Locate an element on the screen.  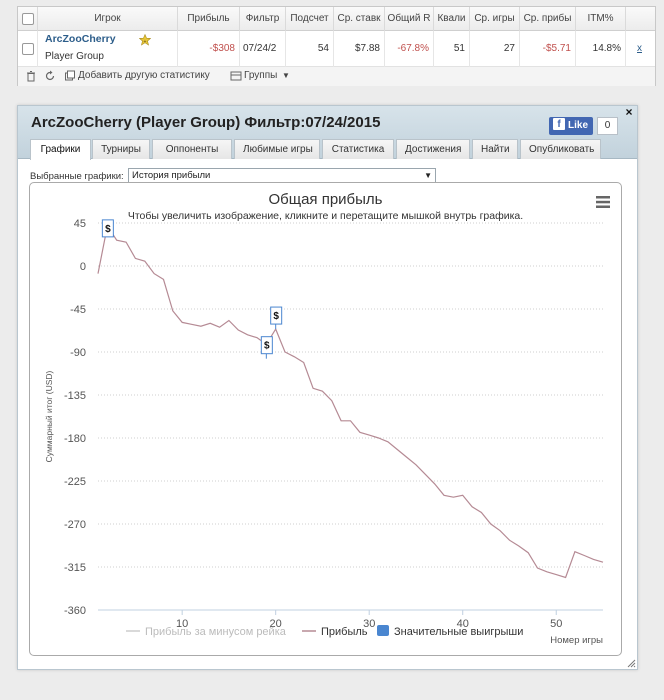
facebook-like-button: f Like is located at coordinates (571, 126).